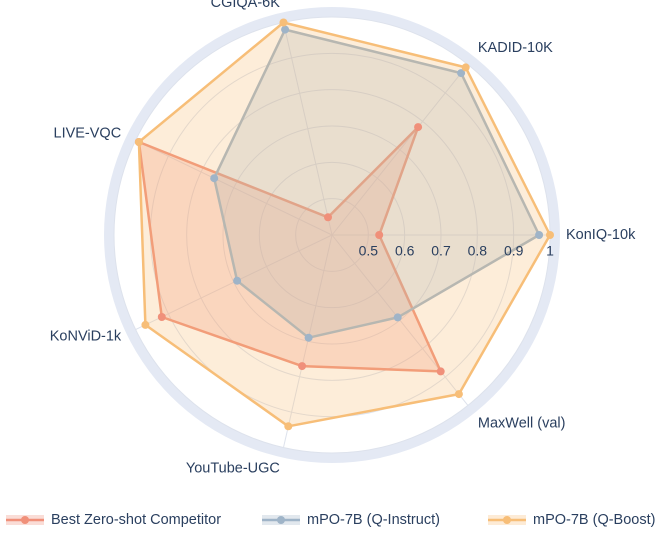  I want to click on legend-marker-mpo-7b-q-boost, so click(507, 520).